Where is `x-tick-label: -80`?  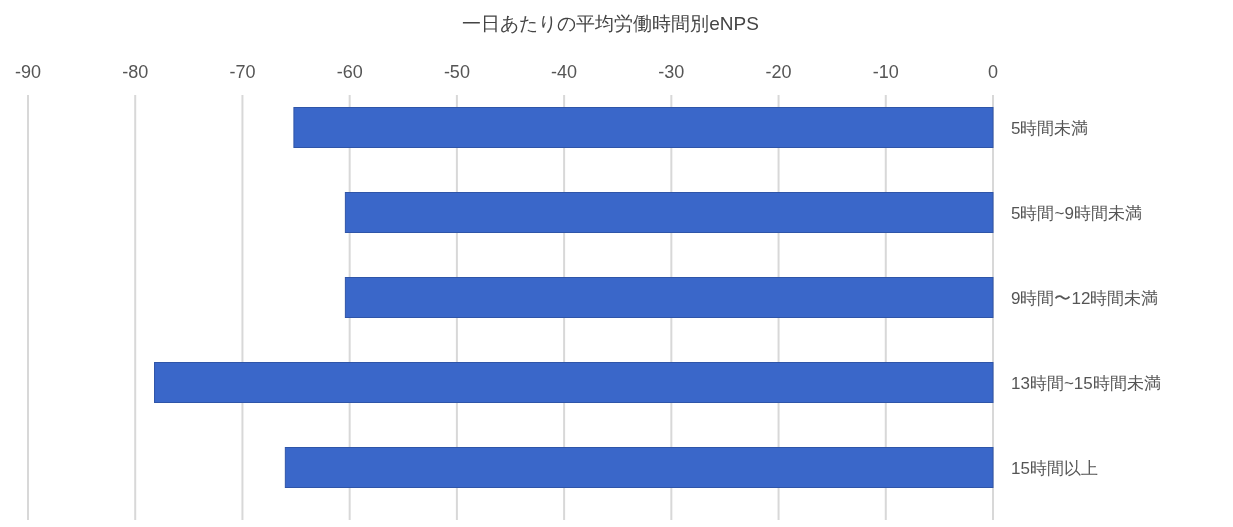 x-tick-label: -80 is located at coordinates (135, 72).